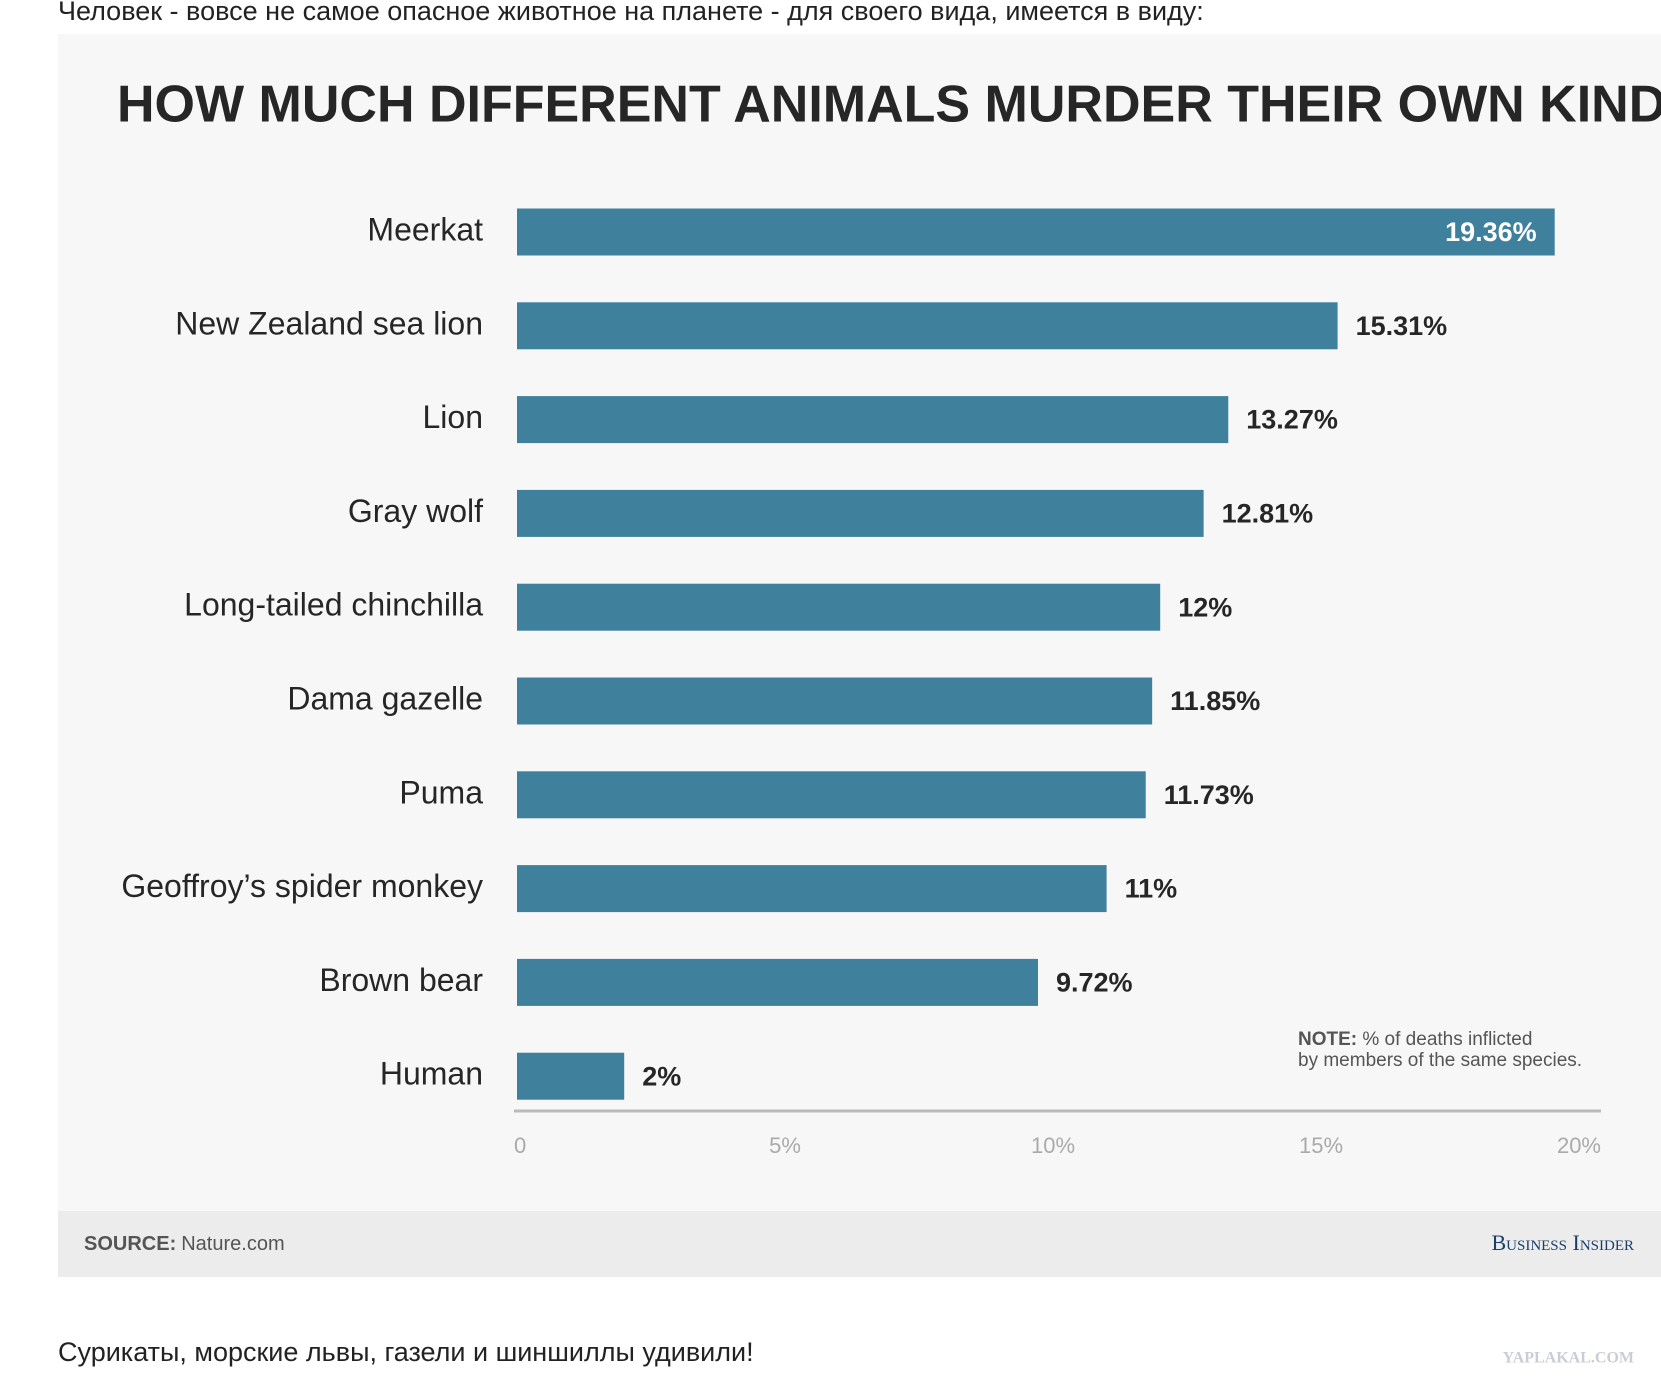  Describe the element at coordinates (661, 1076) in the screenshot. I see `value-label: 2%` at that location.